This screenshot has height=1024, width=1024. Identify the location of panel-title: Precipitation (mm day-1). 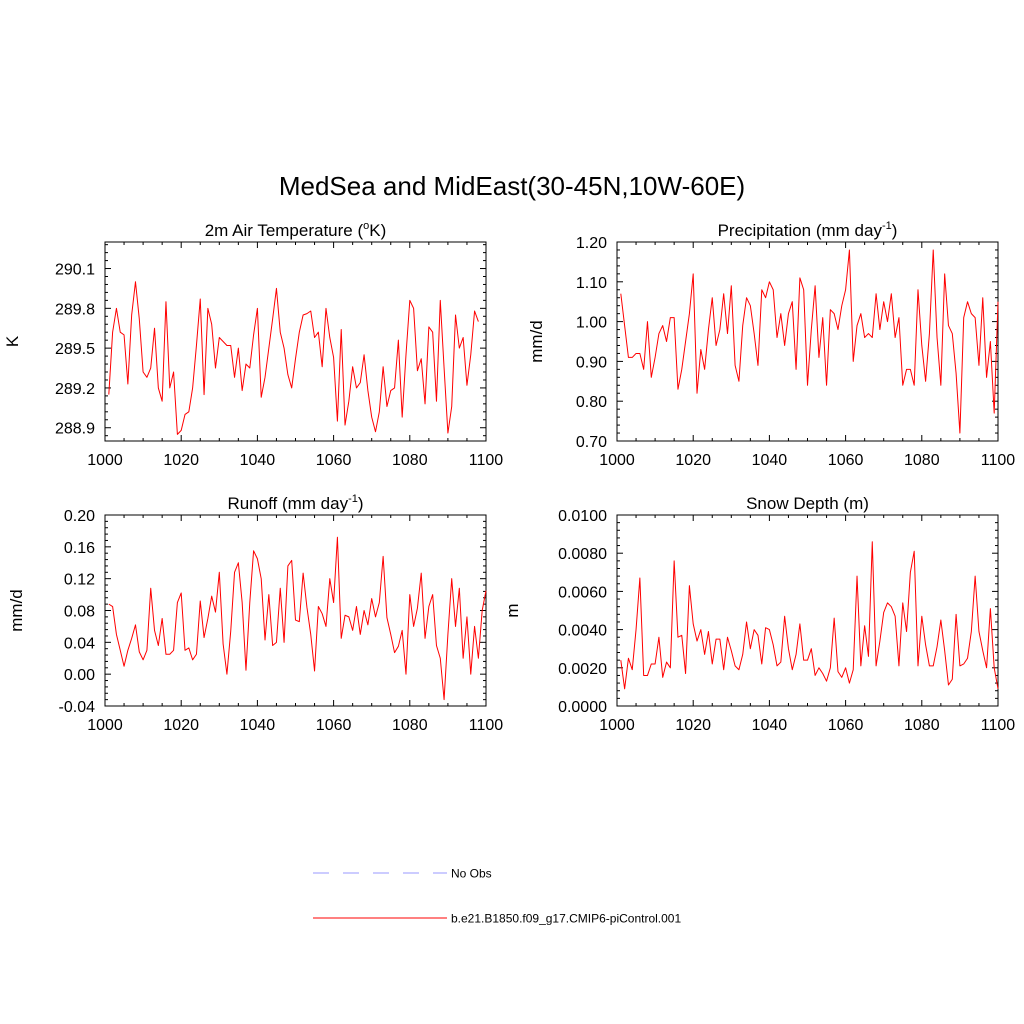
(808, 230).